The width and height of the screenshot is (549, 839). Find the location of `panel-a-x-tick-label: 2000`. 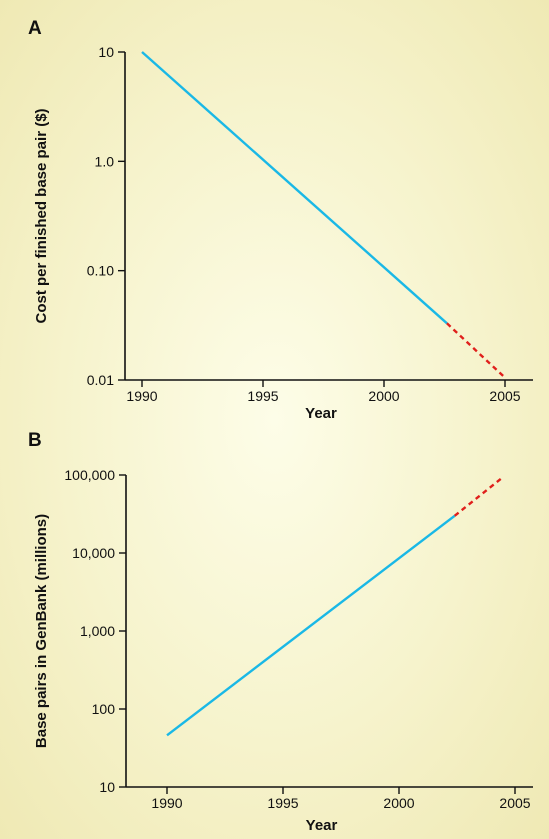

panel-a-x-tick-label: 2000 is located at coordinates (383, 396).